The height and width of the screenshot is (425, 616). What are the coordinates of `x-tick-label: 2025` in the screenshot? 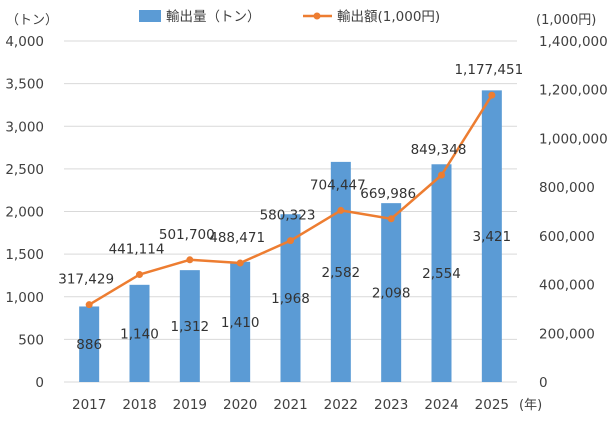 It's located at (492, 405).